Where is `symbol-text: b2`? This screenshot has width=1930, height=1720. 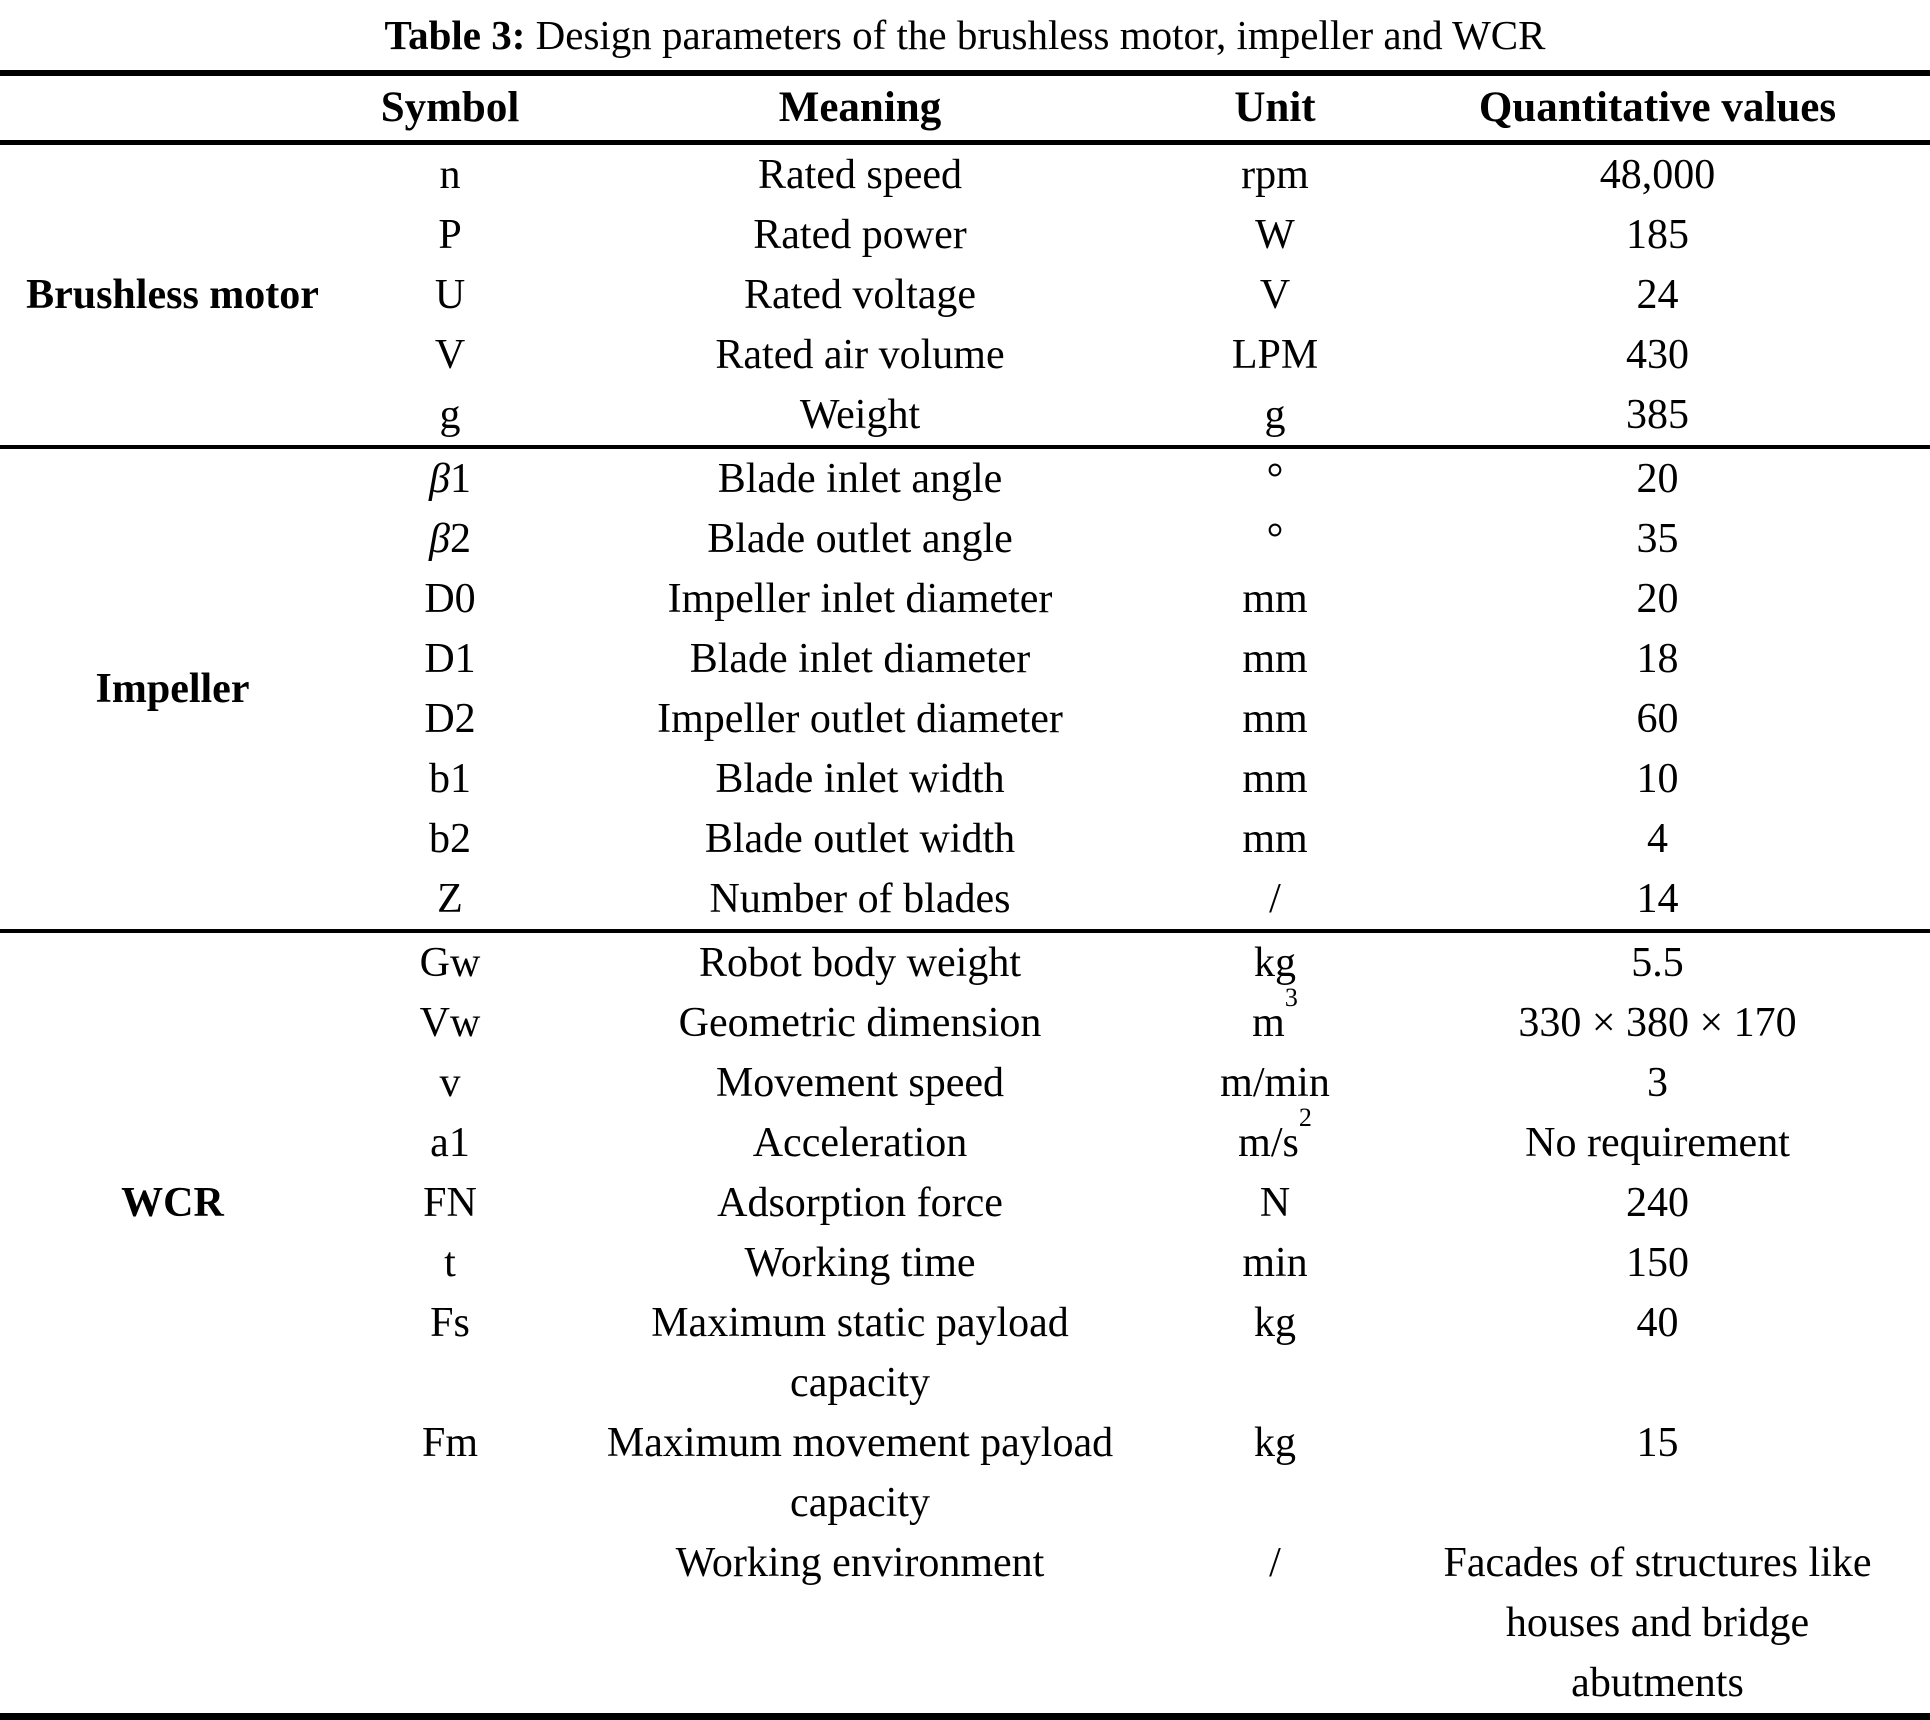 symbol-text: b2 is located at coordinates (450, 838).